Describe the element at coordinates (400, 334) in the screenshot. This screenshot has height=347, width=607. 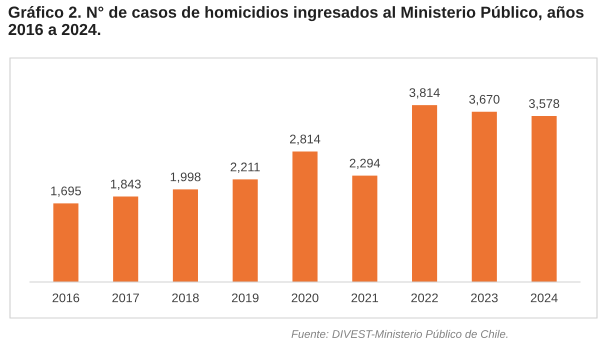
I see `source-note: Fuente: DIVEST-Ministerio Público de Chile.` at that location.